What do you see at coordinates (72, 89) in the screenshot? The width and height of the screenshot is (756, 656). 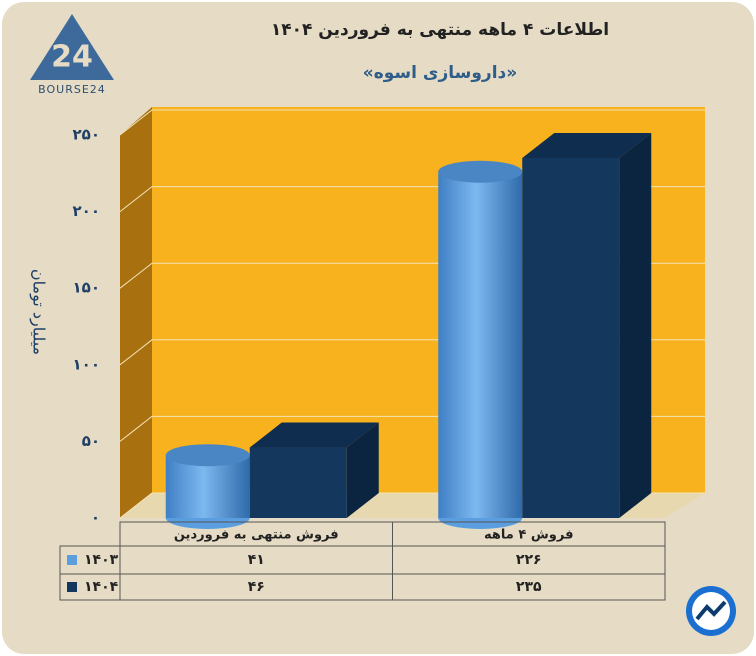 I see `logo-text: BOURSE24` at bounding box center [72, 89].